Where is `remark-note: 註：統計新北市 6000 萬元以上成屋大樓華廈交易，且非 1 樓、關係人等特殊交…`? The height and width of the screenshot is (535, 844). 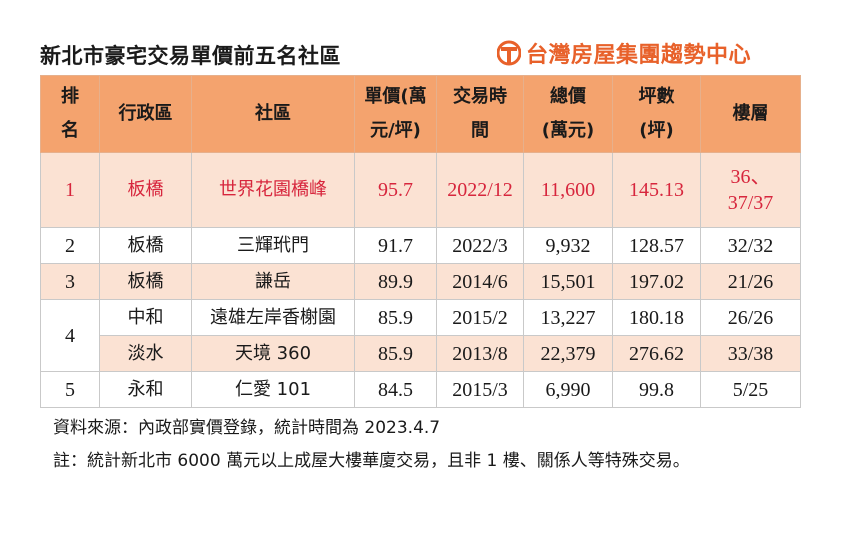 remark-note: 註：統計新北市 6000 萬元以上成屋大樓華廈交易，且非 1 樓、關係人等特殊交… is located at coordinates (371, 461).